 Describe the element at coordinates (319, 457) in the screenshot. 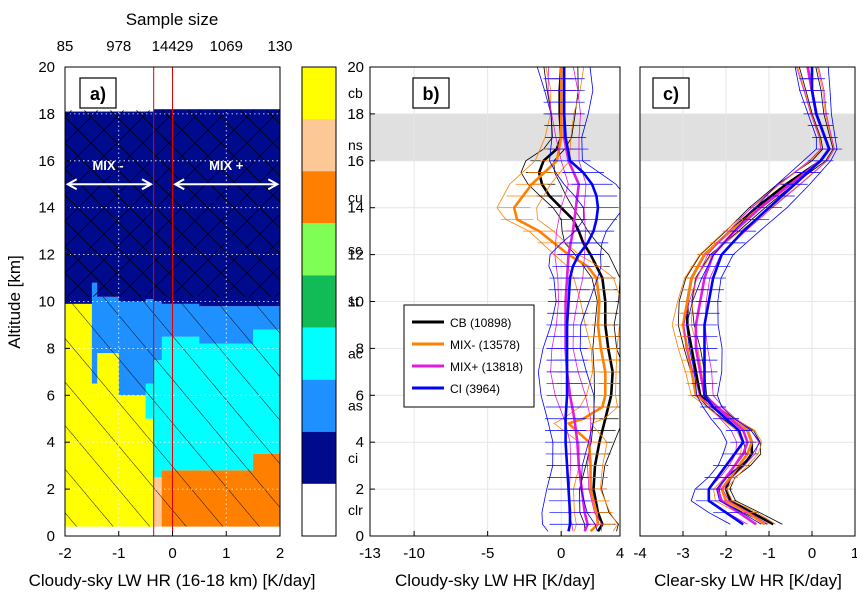

I see `colorbar-segment-ci` at that location.